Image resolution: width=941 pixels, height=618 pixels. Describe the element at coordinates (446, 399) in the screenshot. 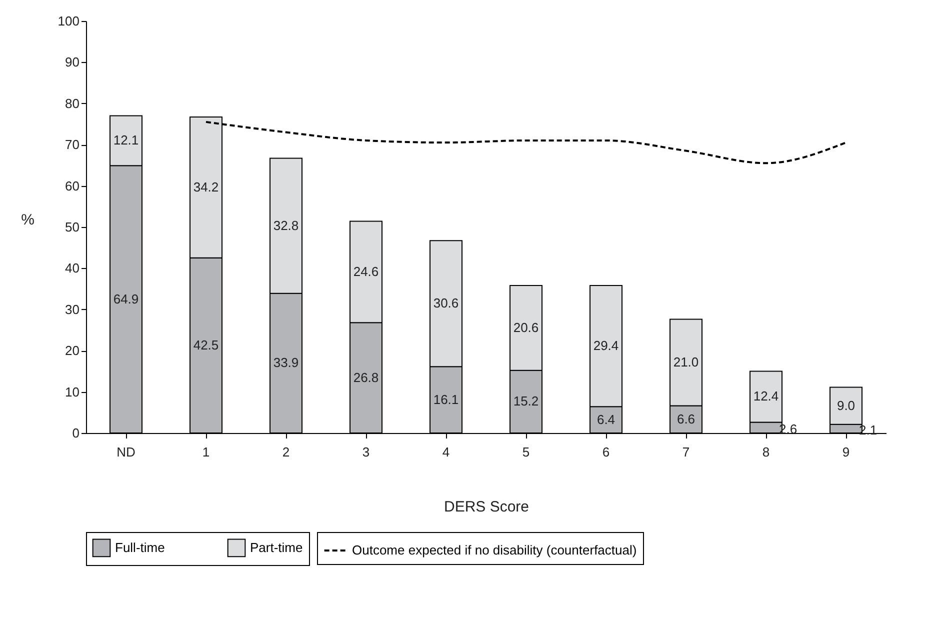

I see `data-label: 16.1` at that location.